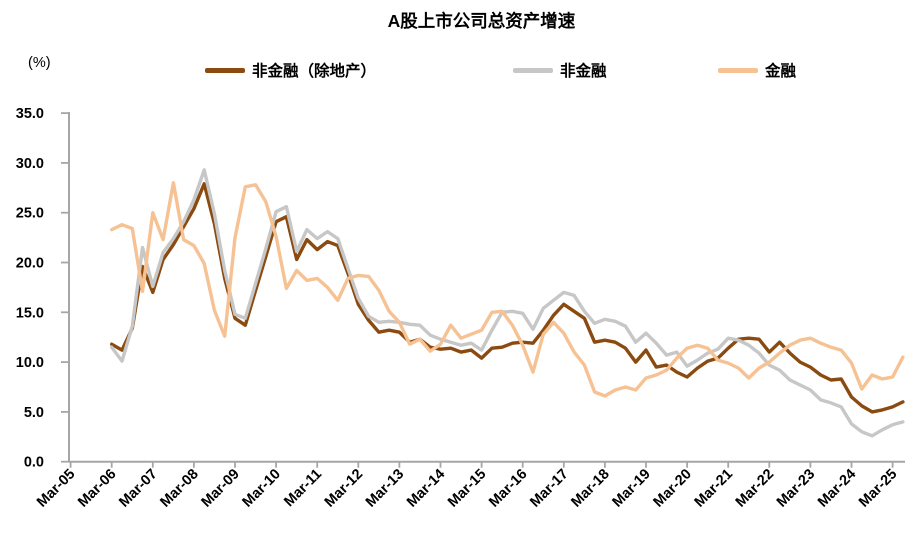 The image size is (915, 547). I want to click on x-tick-label: Mar-11, so click(303, 488).